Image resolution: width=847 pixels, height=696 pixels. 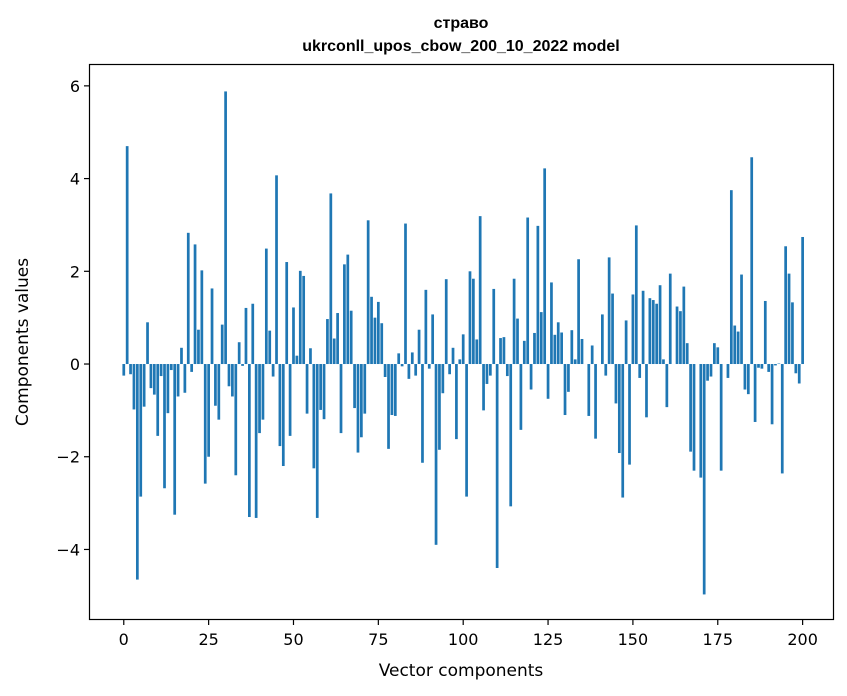 I want to click on x-tick-label: 25, so click(x=208, y=639).